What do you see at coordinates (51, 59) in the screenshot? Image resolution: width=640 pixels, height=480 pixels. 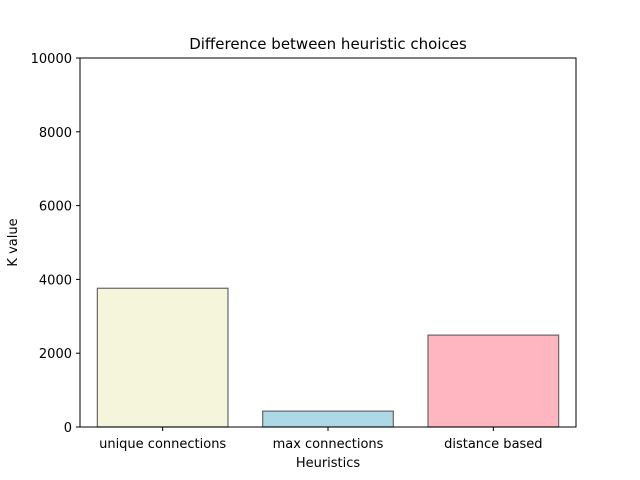 I see `y-tick-label: 10000` at bounding box center [51, 59].